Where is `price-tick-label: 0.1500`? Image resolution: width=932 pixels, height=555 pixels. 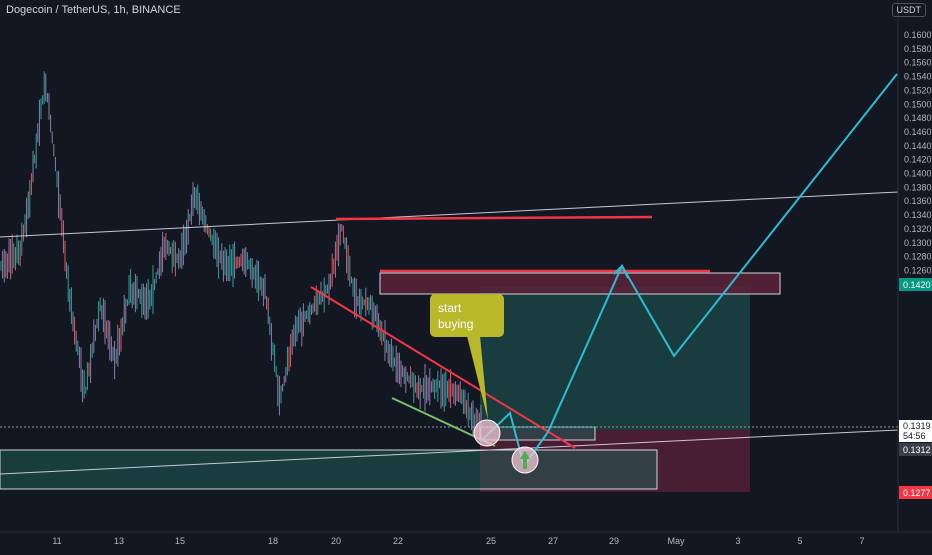
price-tick-label: 0.1500 is located at coordinates (918, 104).